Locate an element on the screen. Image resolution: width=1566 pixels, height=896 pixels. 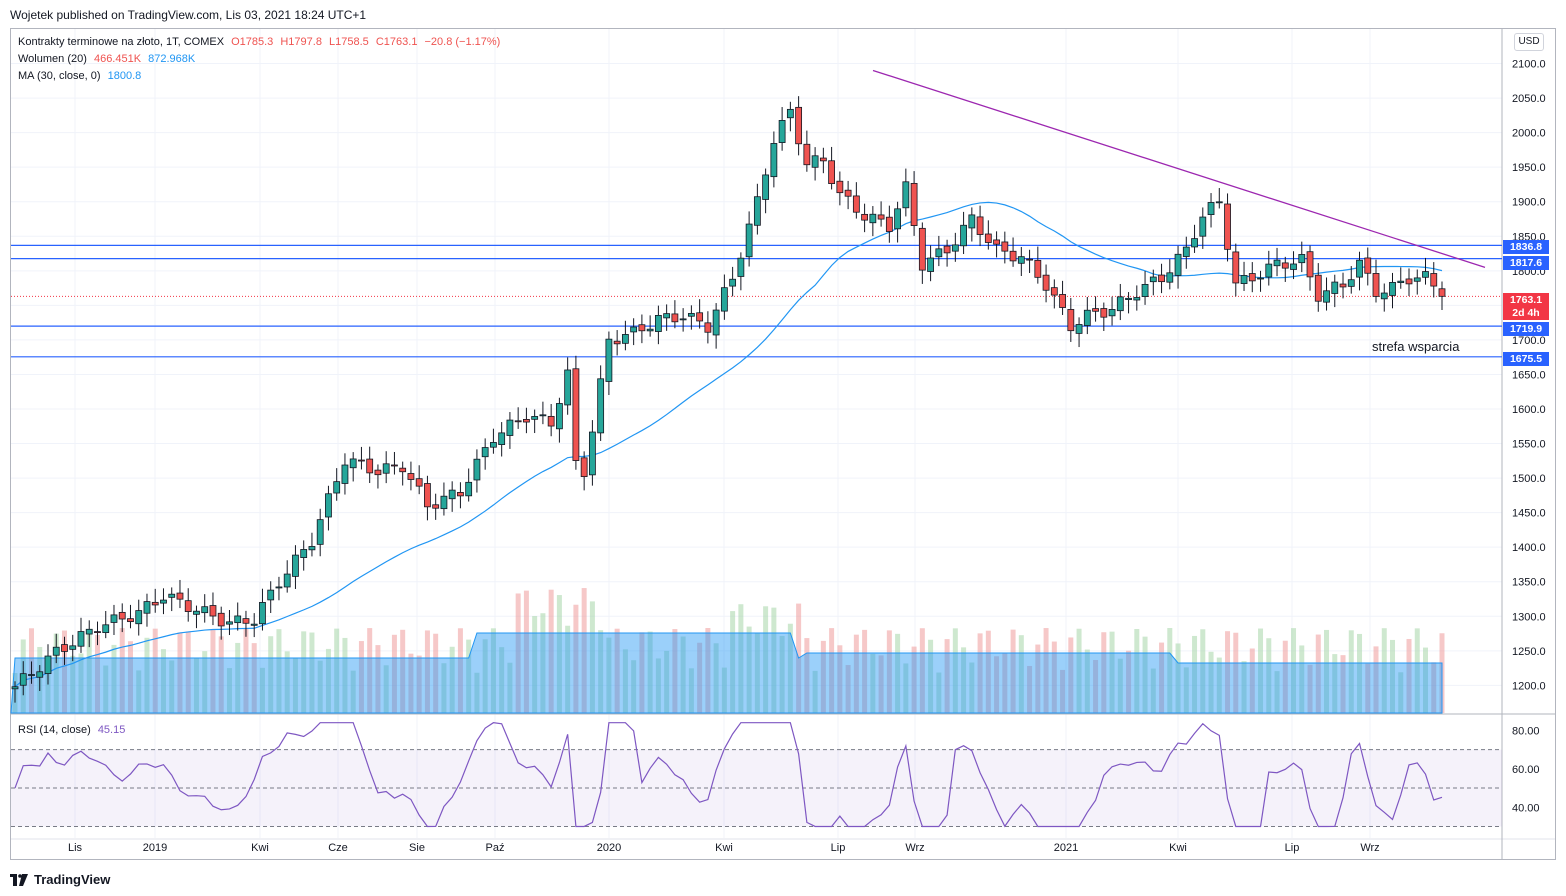
rsi-legend: RSI (14, close) 45.15 is located at coordinates (73, 730).